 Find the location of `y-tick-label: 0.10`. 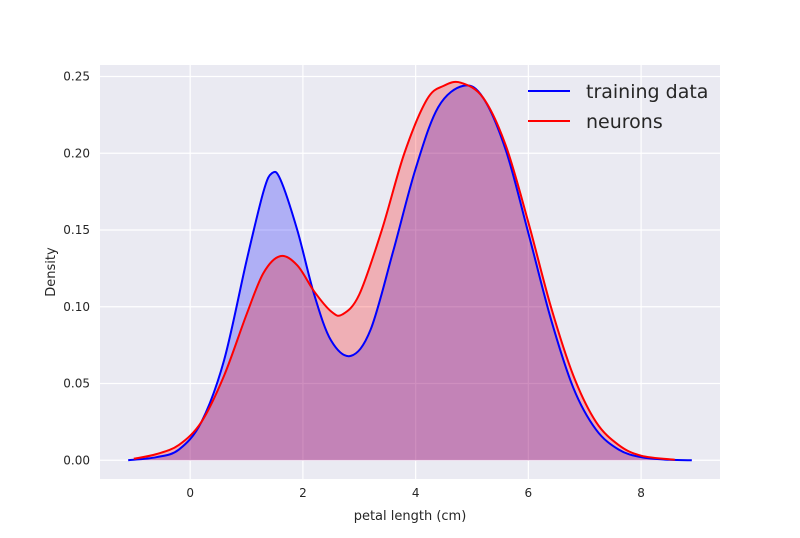

y-tick-label: 0.10 is located at coordinates (76, 307).